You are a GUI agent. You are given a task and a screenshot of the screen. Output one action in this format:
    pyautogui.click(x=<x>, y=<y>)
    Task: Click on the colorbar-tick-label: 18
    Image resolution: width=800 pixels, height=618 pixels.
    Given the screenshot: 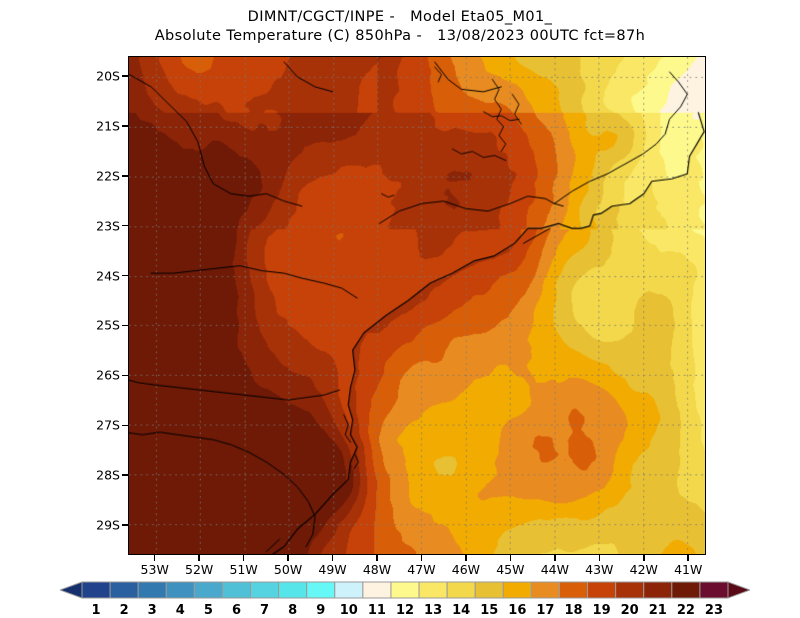 What is the action you would take?
    pyautogui.click(x=573, y=610)
    